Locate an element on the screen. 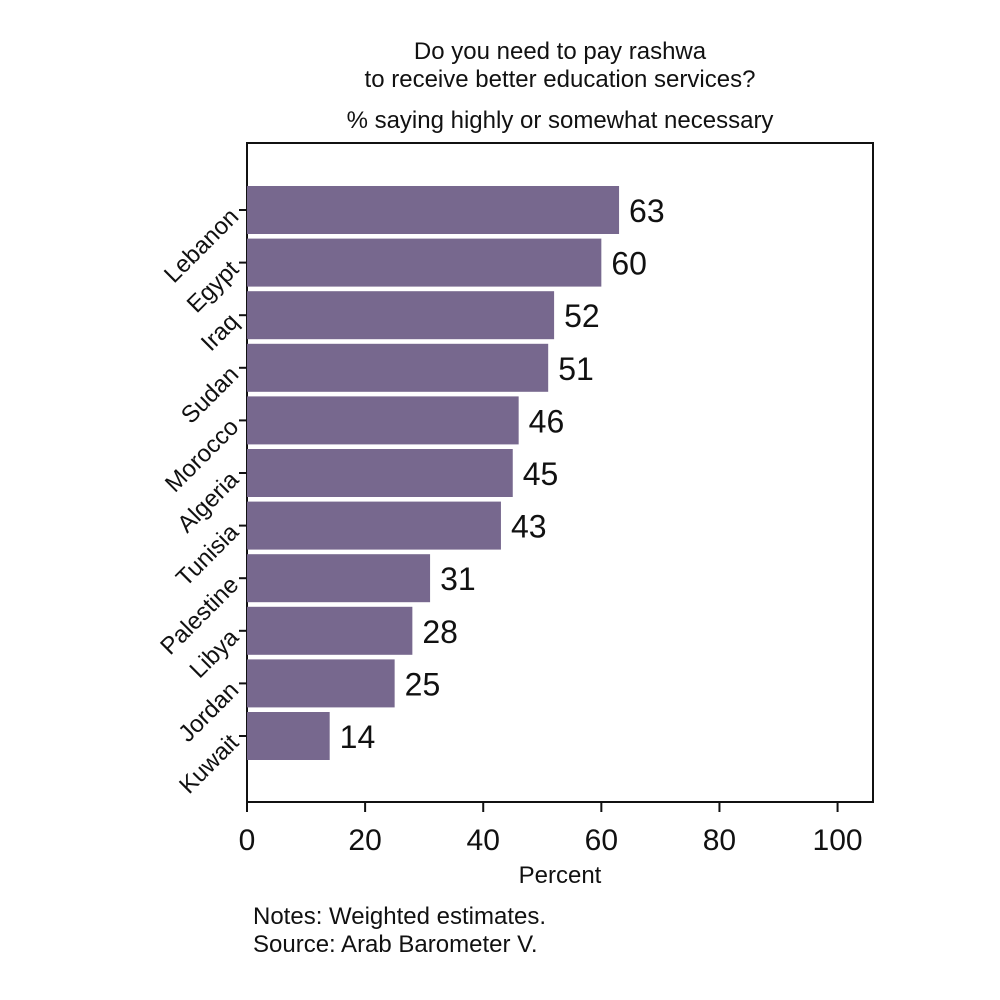 The image size is (1000, 1000). bar-value-label: 43 is located at coordinates (529, 527).